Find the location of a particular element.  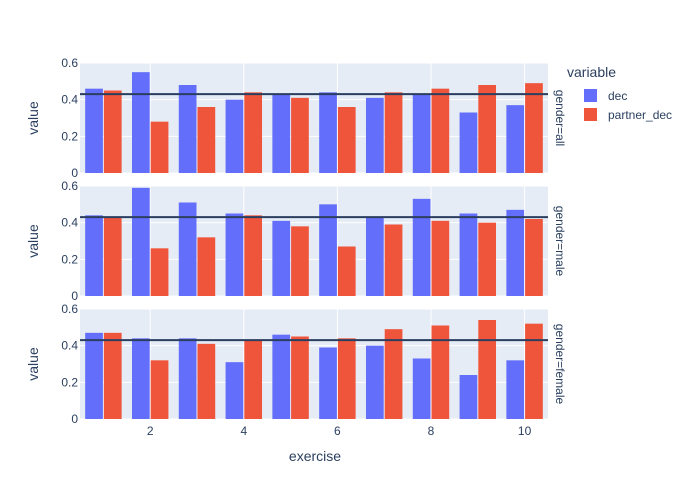

legend: variable dec partner_dec is located at coordinates (619, 93).